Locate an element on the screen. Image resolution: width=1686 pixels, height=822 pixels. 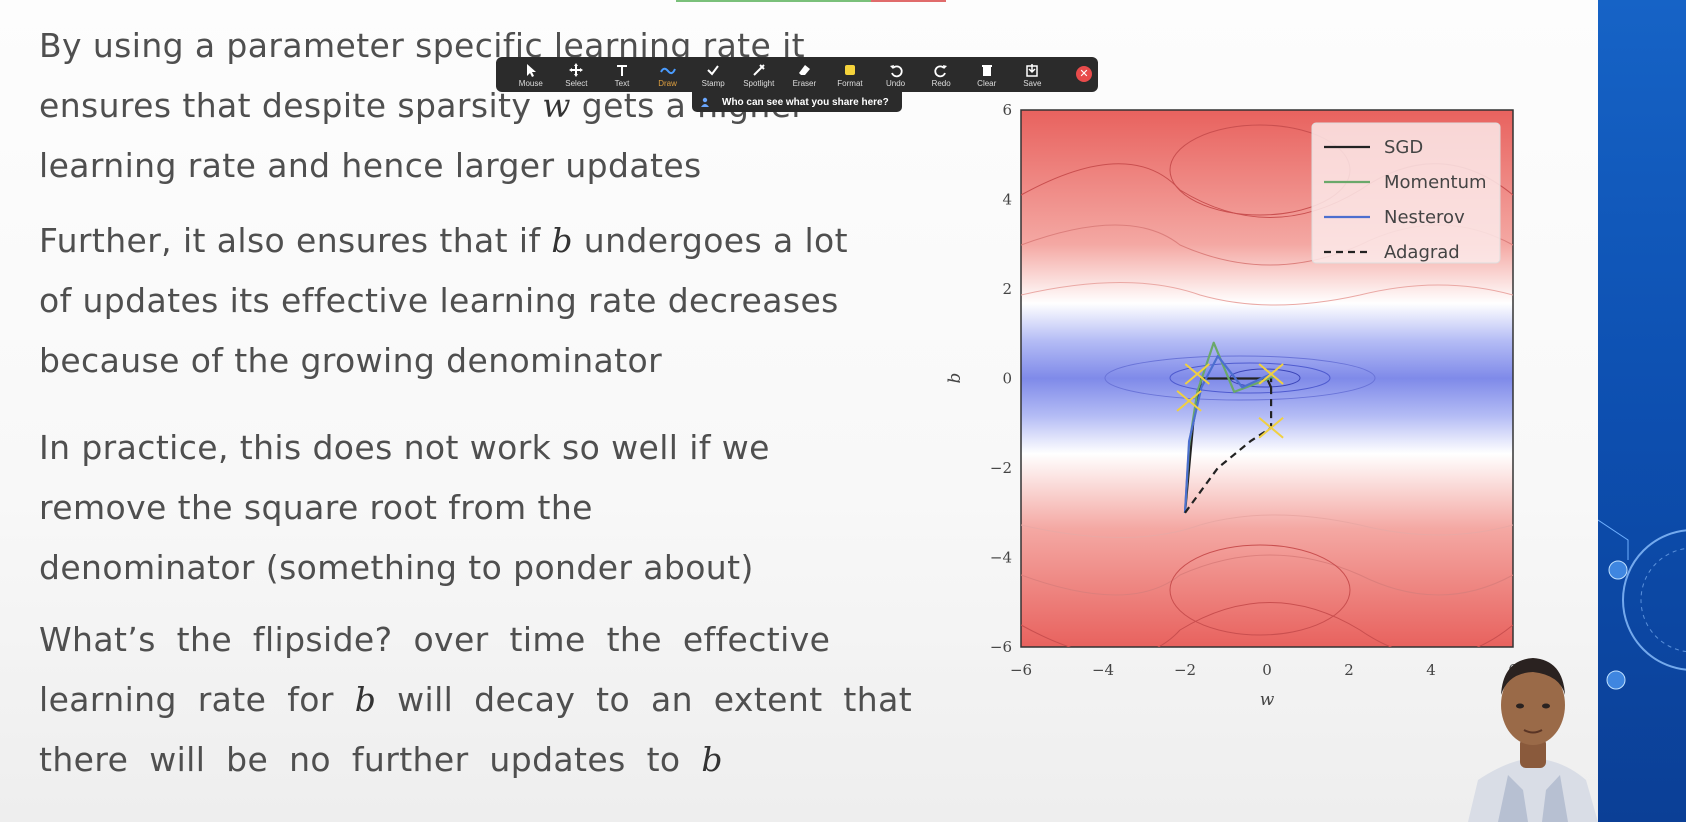
toolbar-clear-button: Clear is located at coordinates (987, 75).